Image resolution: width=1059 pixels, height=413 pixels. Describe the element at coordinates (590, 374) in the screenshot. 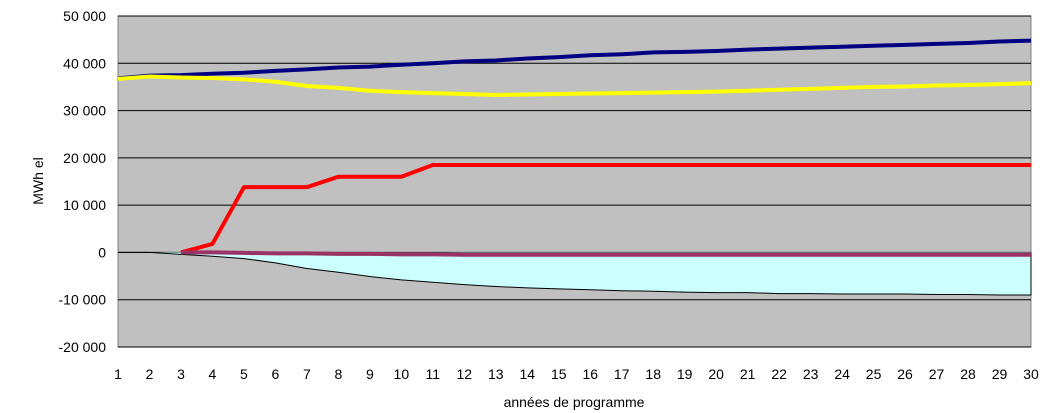

I see `x-tick-label: 16` at that location.